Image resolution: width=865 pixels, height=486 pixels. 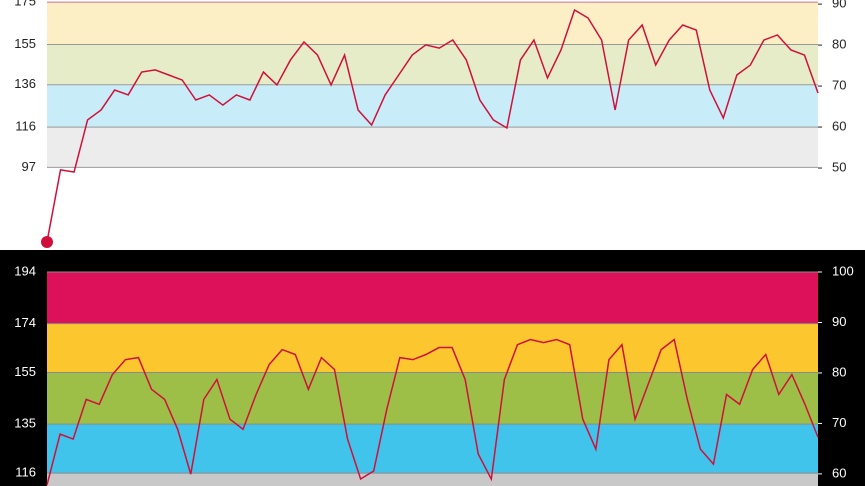 What do you see at coordinates (25, 322) in the screenshot?
I see `y-tick-label: 174` at bounding box center [25, 322].